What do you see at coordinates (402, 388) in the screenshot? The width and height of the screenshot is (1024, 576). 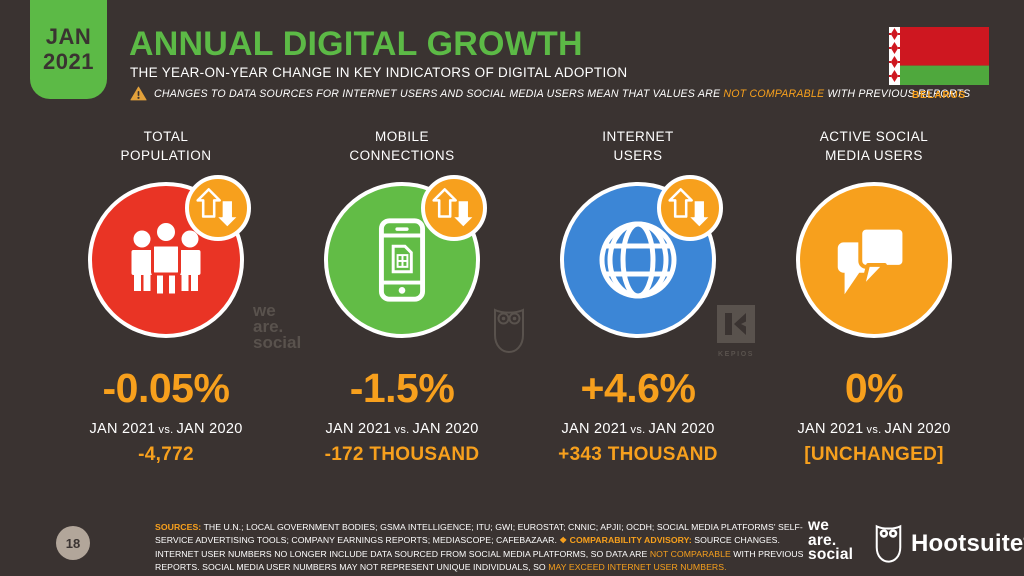 I see `growth-value: -1.5%` at bounding box center [402, 388].